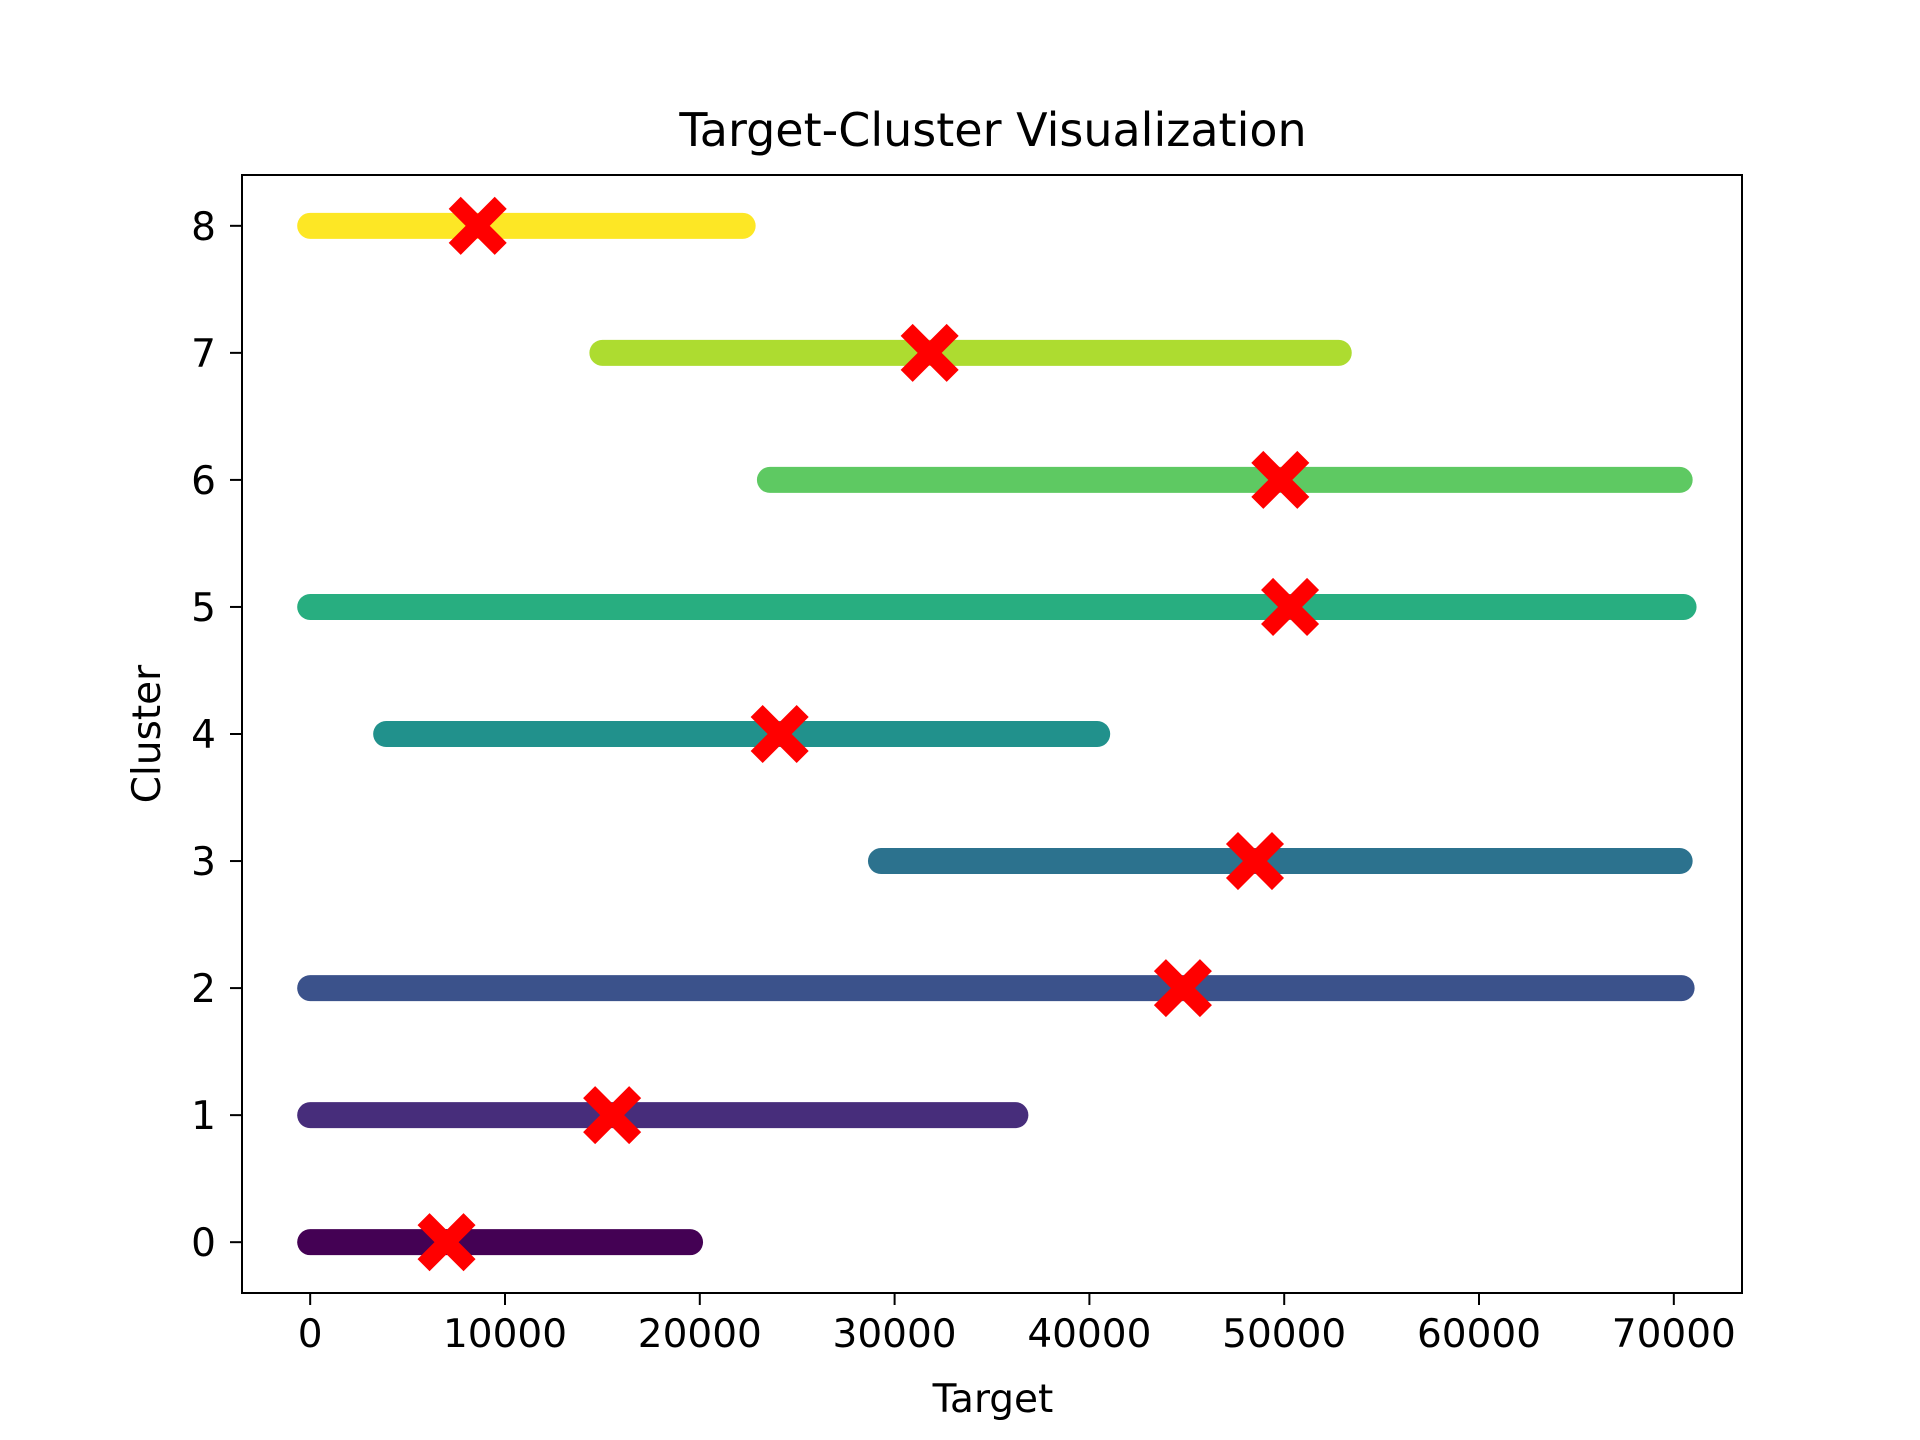 The width and height of the screenshot is (1920, 1440). I want to click on y-axis: 0 1 2 3 4 5 6 7 8, so click(216, 735).